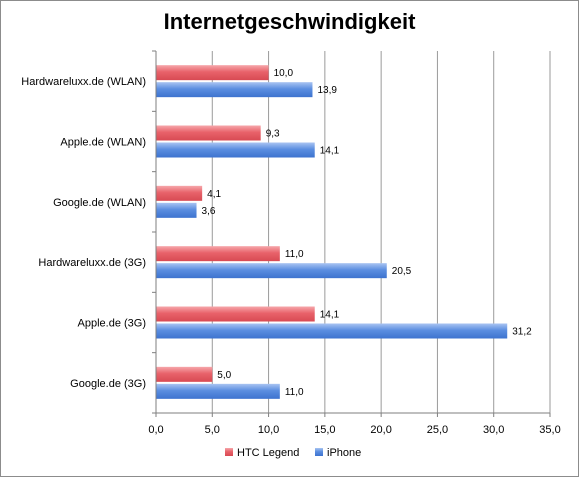 This screenshot has width=579, height=477. What do you see at coordinates (522, 332) in the screenshot?
I see `data-label-iphone-apple-de-3g: 31,2` at bounding box center [522, 332].